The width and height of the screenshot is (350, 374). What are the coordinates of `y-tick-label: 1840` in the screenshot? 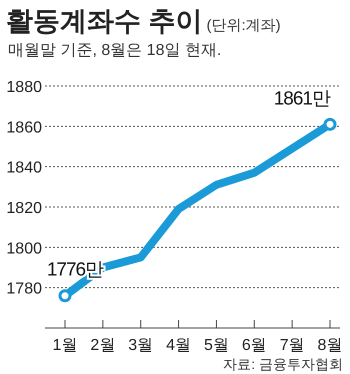 It's located at (24, 168).